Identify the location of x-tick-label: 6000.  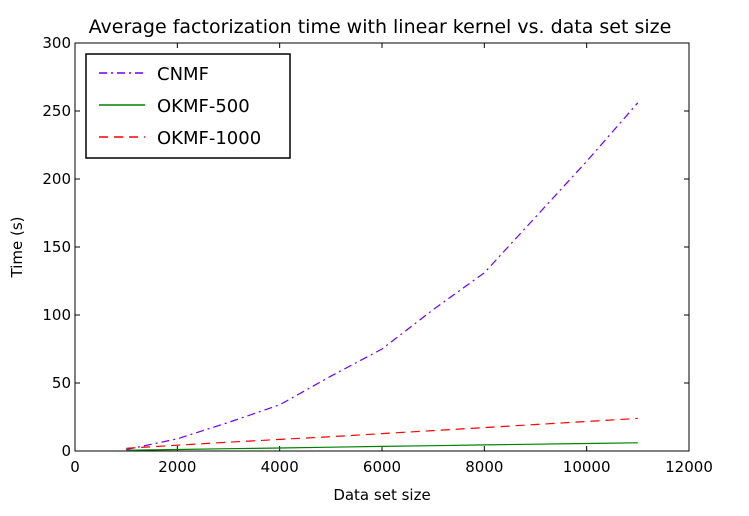
(382, 467).